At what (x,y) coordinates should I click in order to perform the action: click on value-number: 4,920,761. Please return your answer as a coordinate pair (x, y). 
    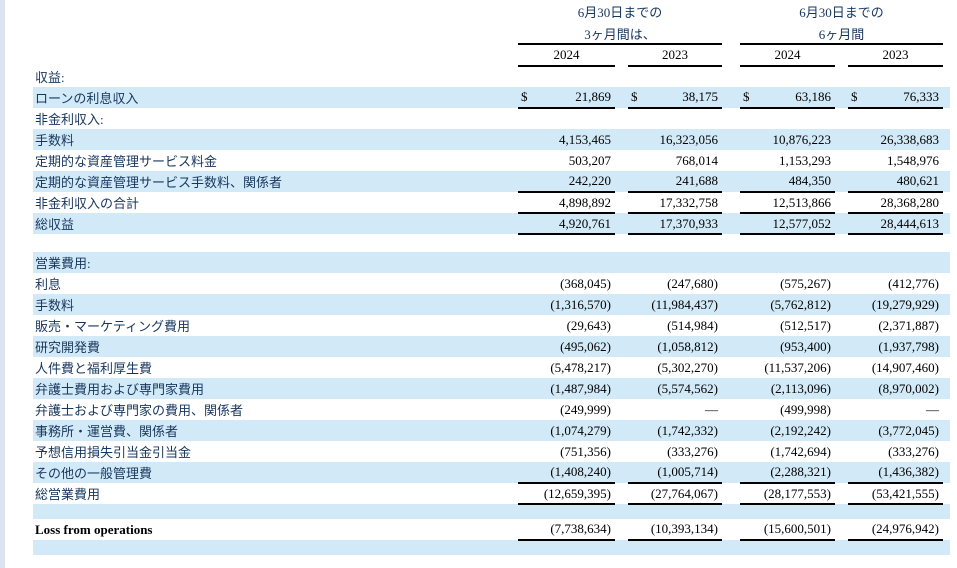
    Looking at the image, I should click on (585, 223).